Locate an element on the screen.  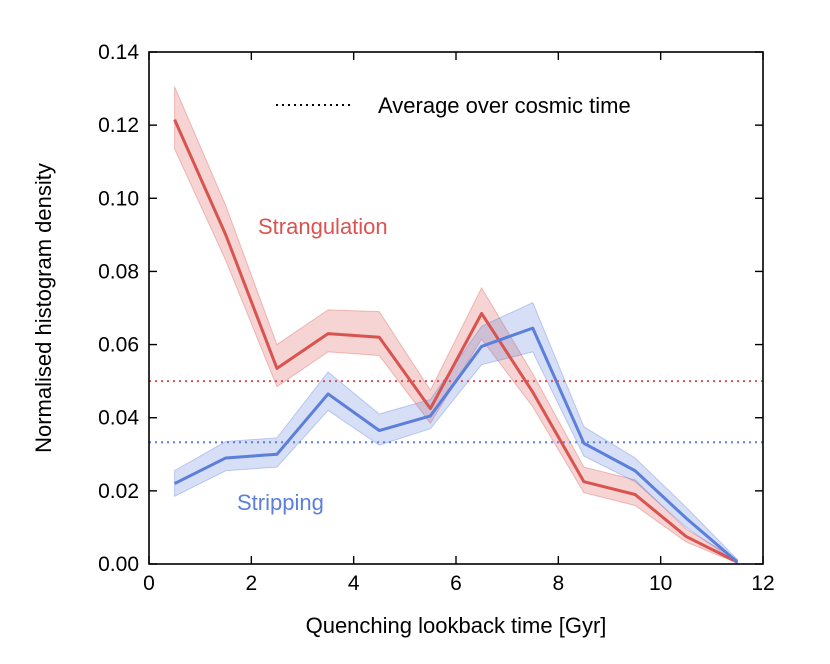
legend-label: Average over cosmic time is located at coordinates (504, 105).